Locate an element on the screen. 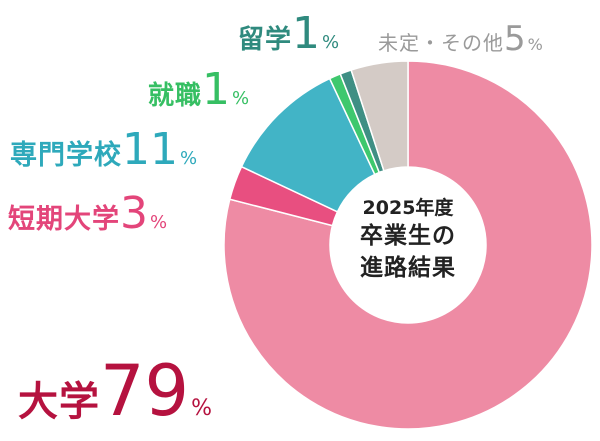  slice-name: 就職 is located at coordinates (175, 96).